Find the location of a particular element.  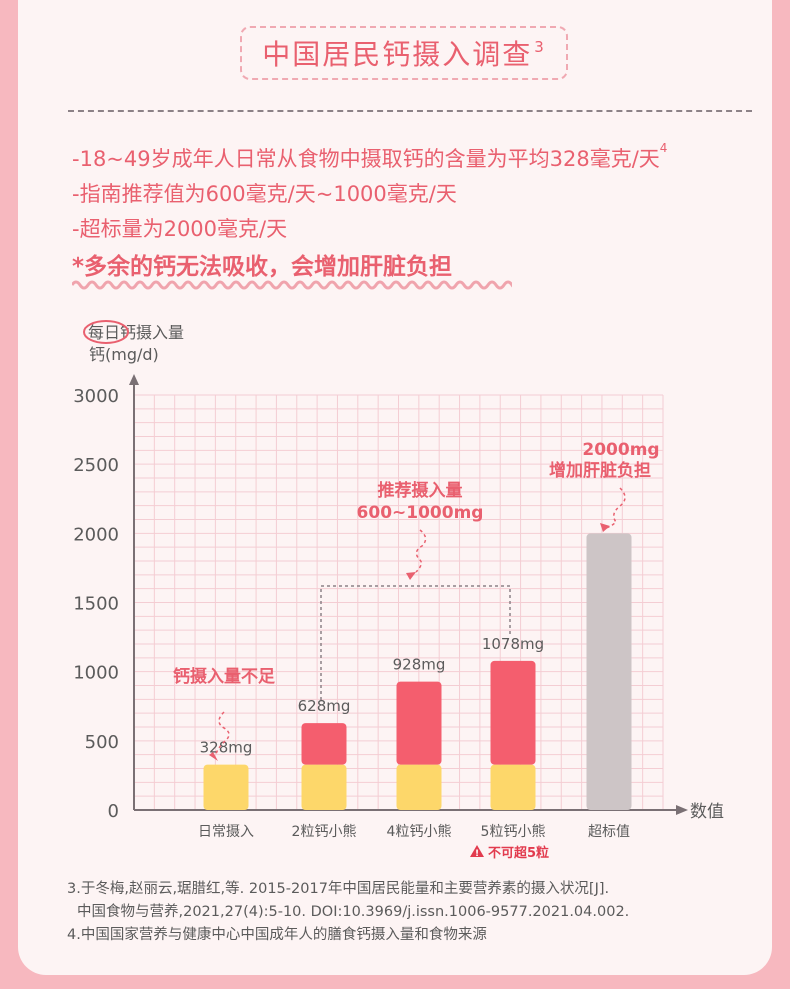

x-tick-label: 5粒钙小熊 is located at coordinates (513, 832).